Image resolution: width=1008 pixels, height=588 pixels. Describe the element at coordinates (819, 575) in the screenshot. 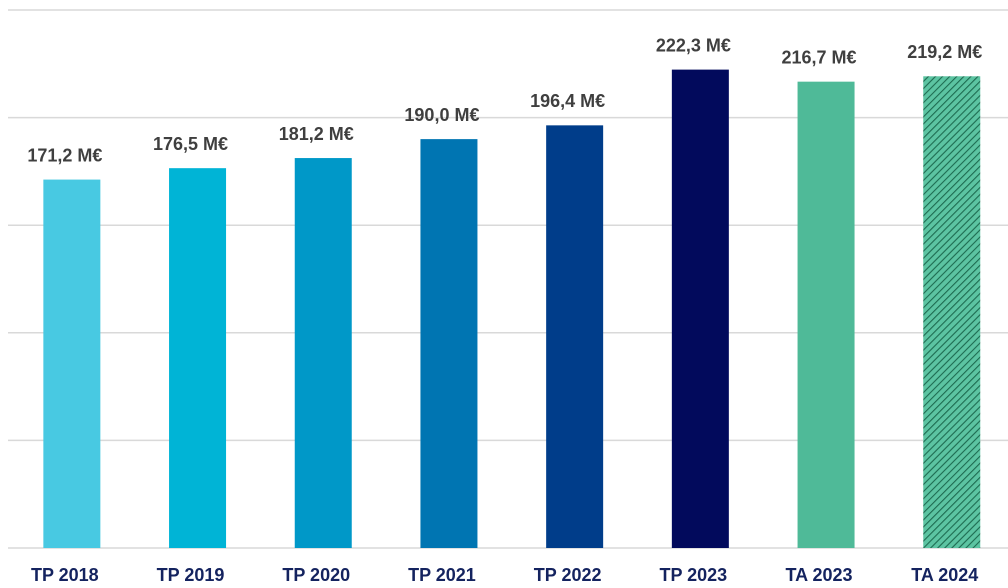

I see `x-tick-label: TA 2023` at that location.